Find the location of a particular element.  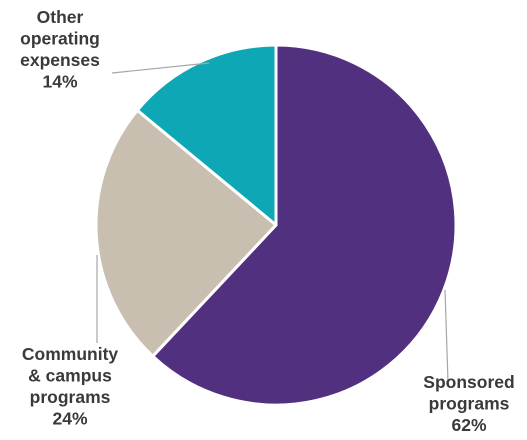

leader-line-other-operating-expenses is located at coordinates (160, 68).